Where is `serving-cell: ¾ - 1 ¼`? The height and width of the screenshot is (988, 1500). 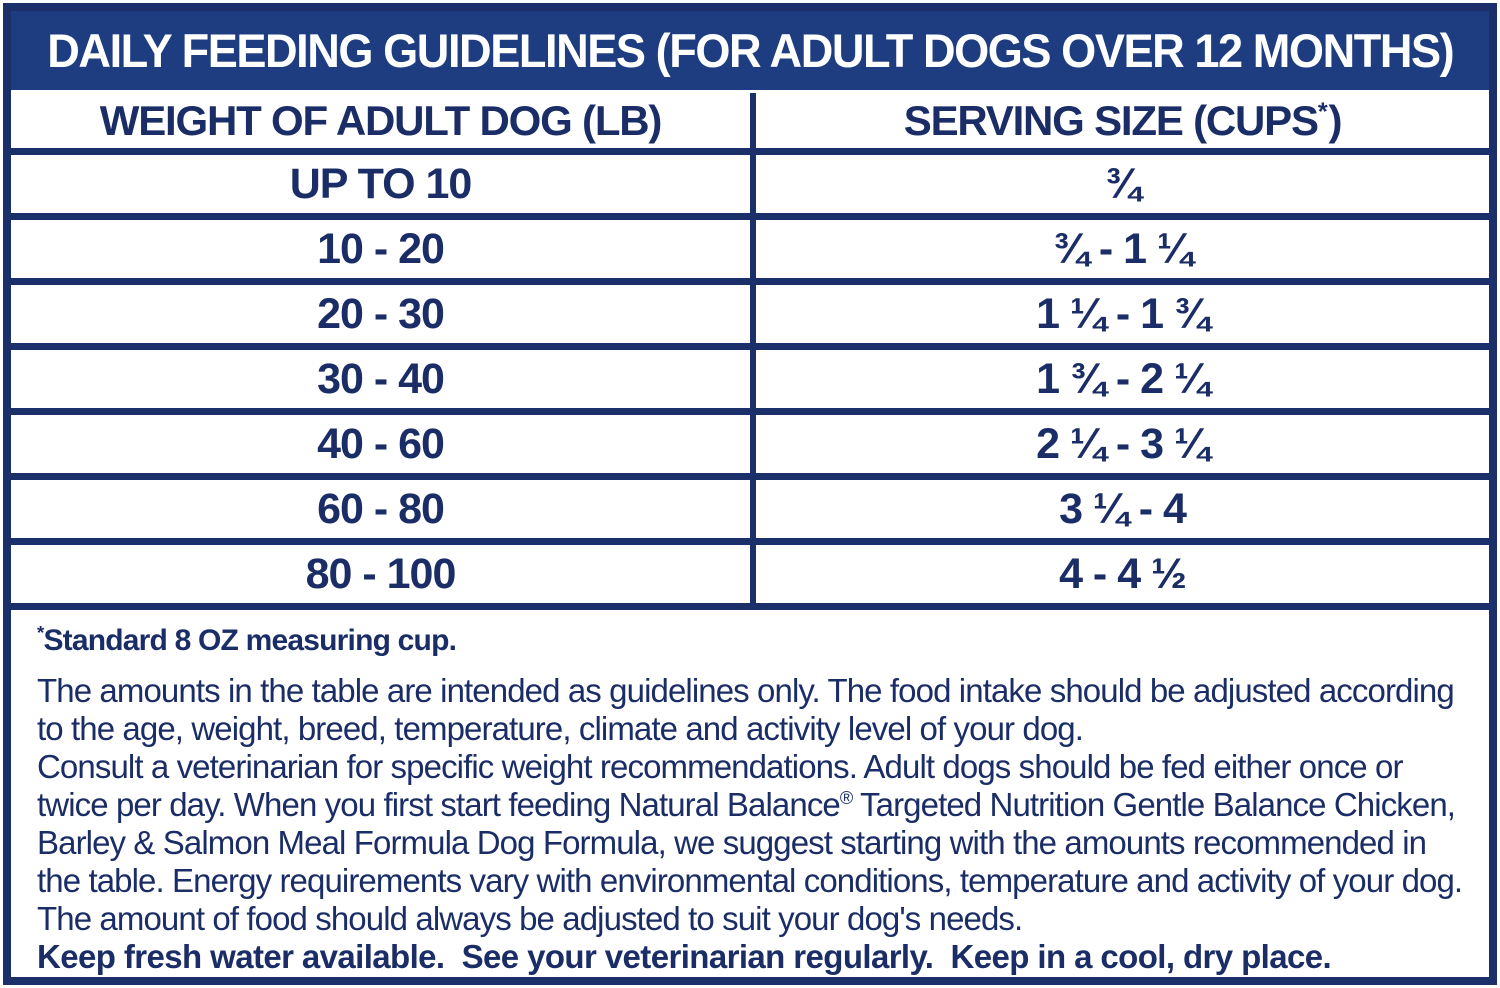 serving-cell: ¾ - 1 ¼ is located at coordinates (1122, 249).